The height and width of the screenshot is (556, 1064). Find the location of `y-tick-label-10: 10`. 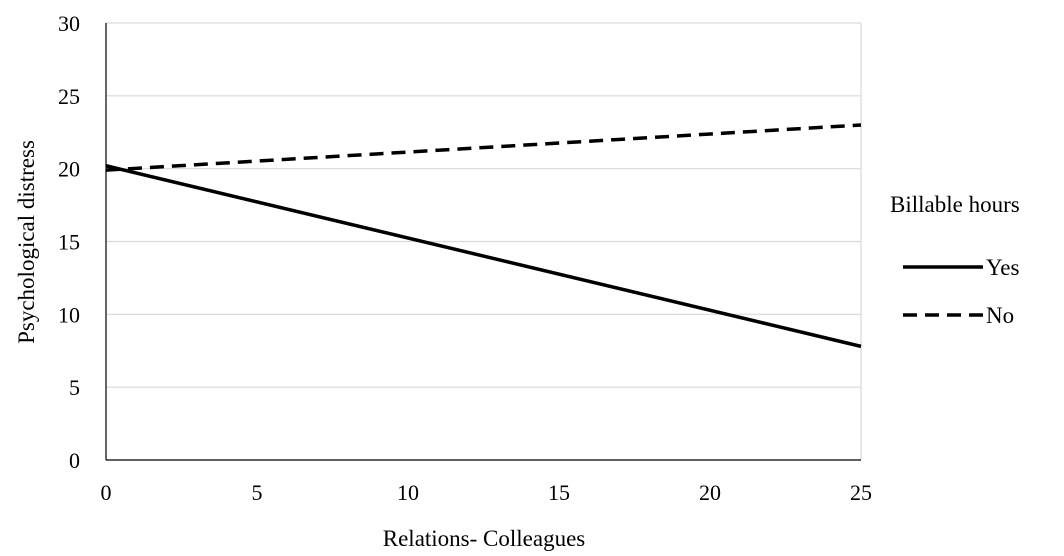

y-tick-label-10: 10 is located at coordinates (69, 314).